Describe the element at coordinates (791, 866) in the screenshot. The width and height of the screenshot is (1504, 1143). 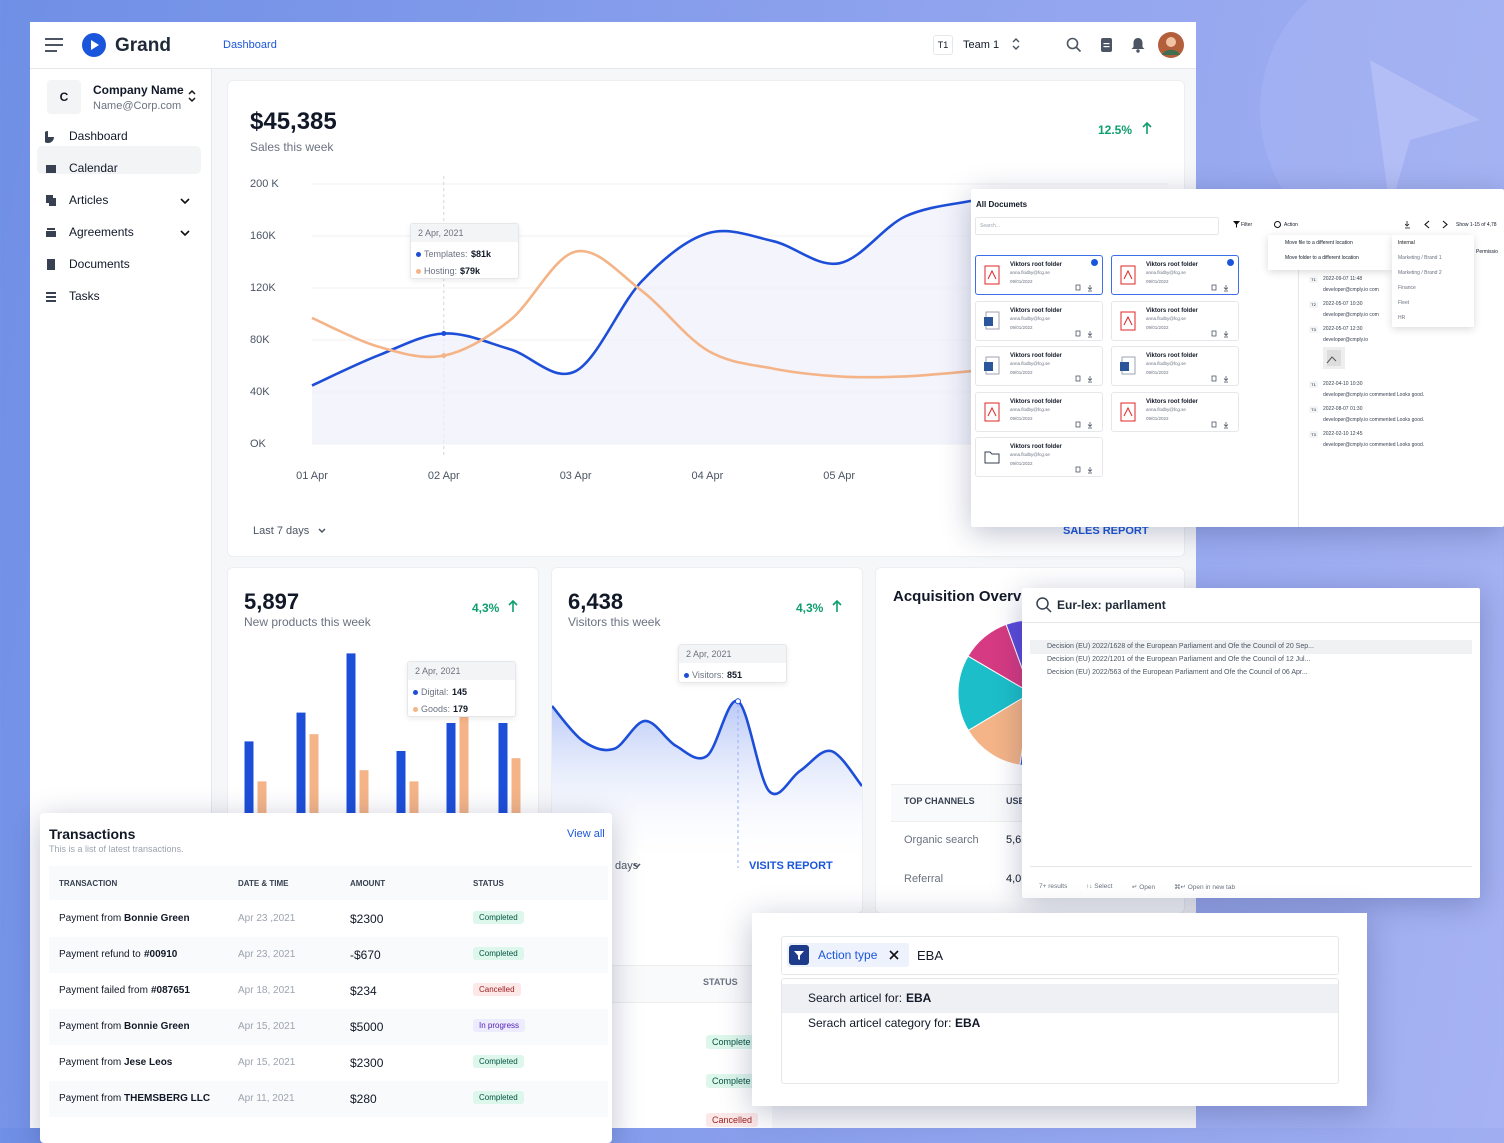
I see `visits-report-link: VISITS REPORT` at that location.